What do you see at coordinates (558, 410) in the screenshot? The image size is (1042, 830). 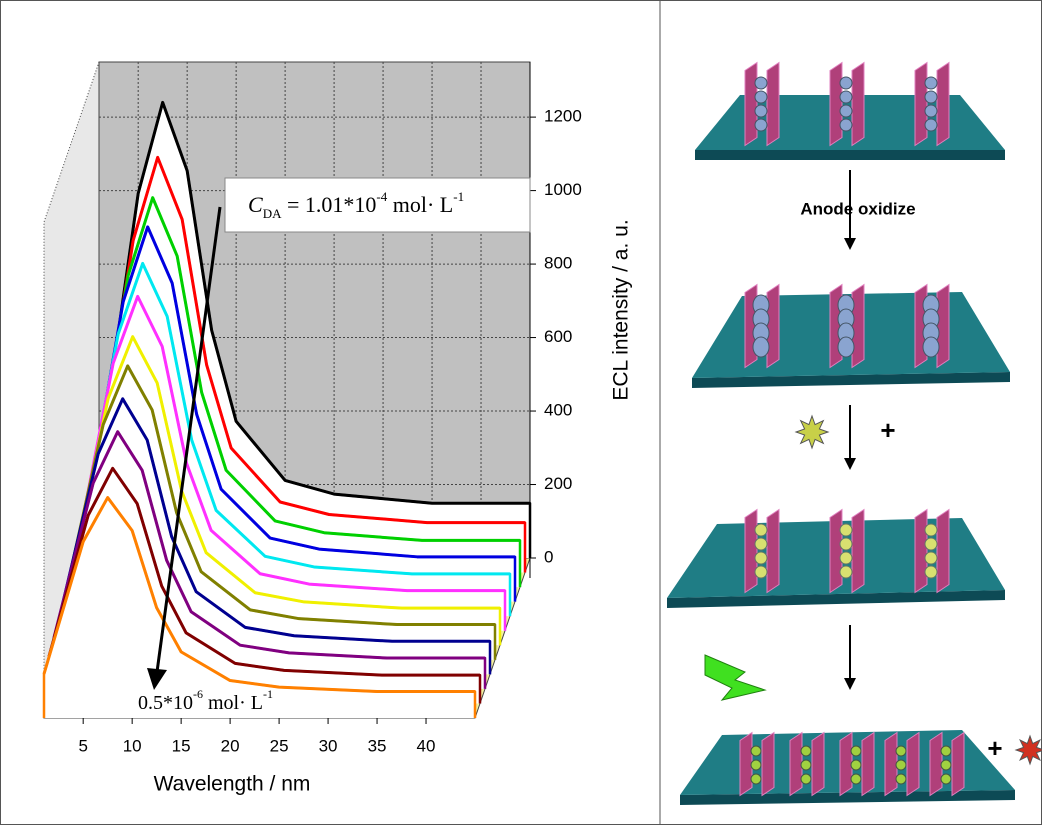 I see `y-tick-label: 400` at bounding box center [558, 410].